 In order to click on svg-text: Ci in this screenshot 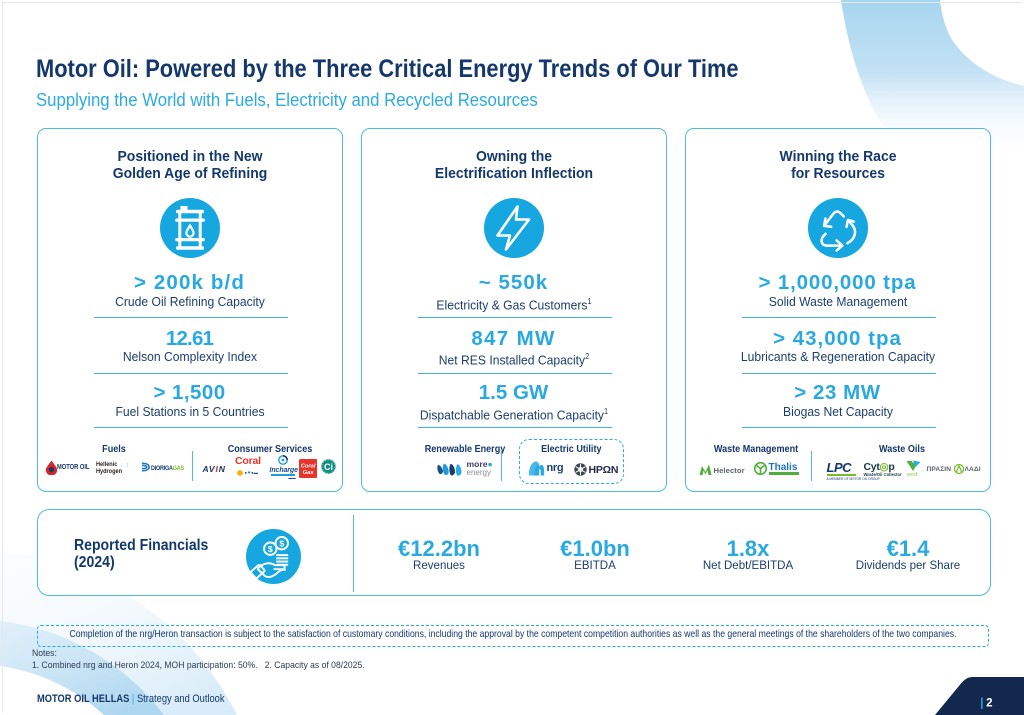, I will do `click(328, 467)`.